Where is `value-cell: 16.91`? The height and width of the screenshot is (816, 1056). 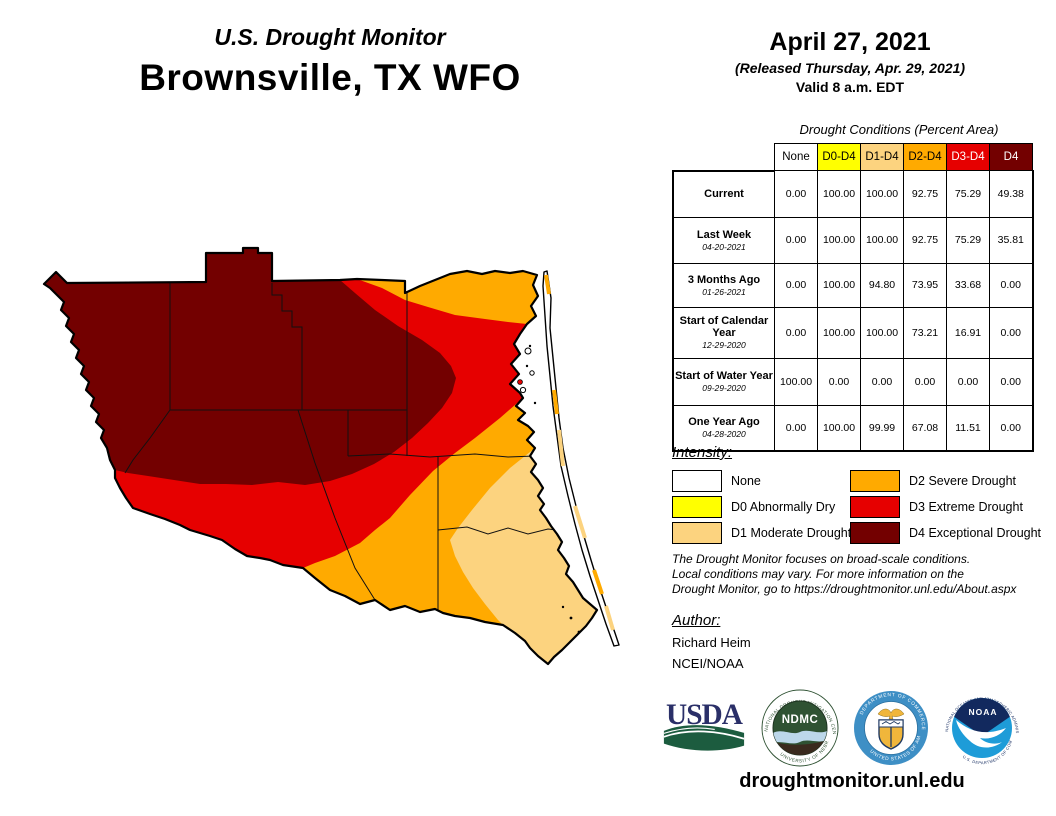 value-cell: 16.91 is located at coordinates (968, 332).